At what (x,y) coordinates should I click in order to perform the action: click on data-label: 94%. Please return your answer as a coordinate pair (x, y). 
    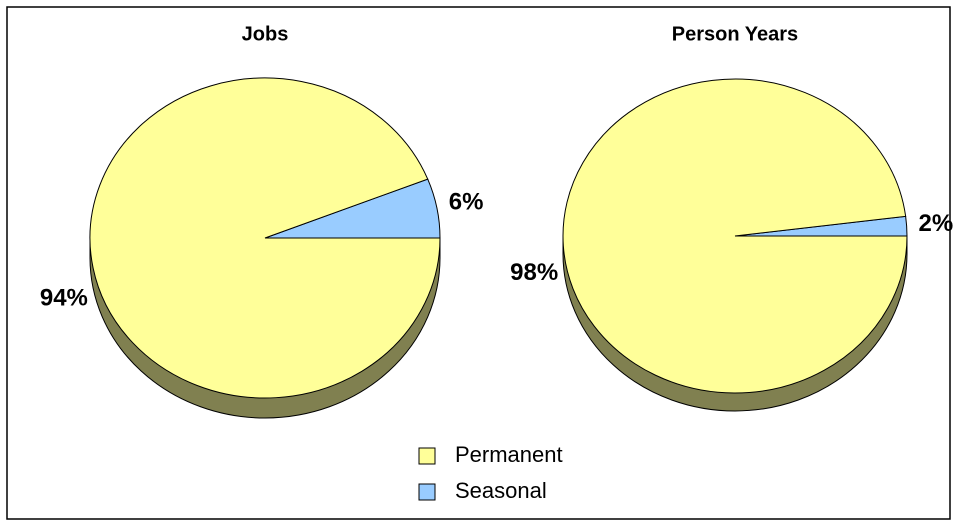
    Looking at the image, I should click on (64, 297).